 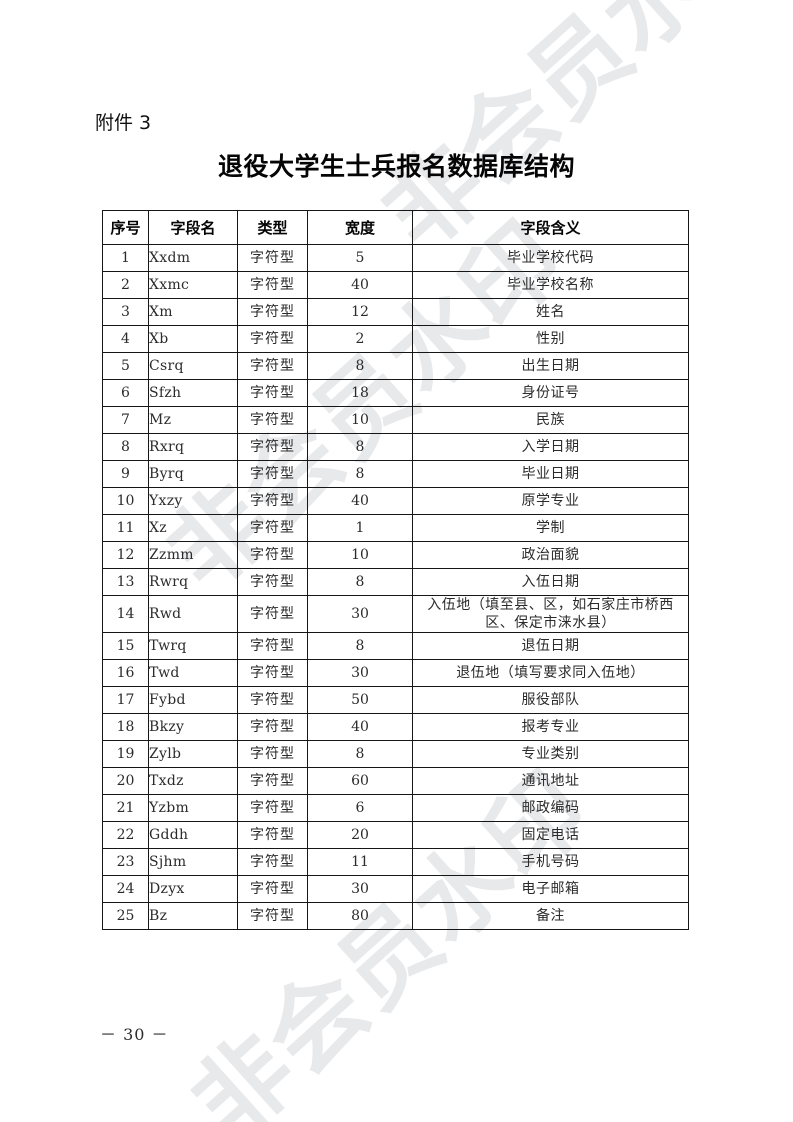 I want to click on table-row: 1 Xxdm 字符型 5 毕业学校代码, so click(x=395, y=258).